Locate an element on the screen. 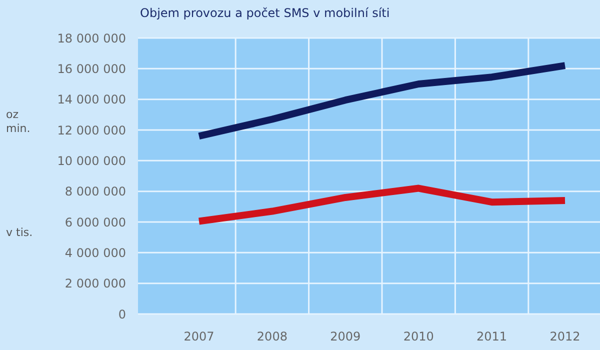 This screenshot has width=600, height=350. x-tick-label: 2012 is located at coordinates (565, 337).